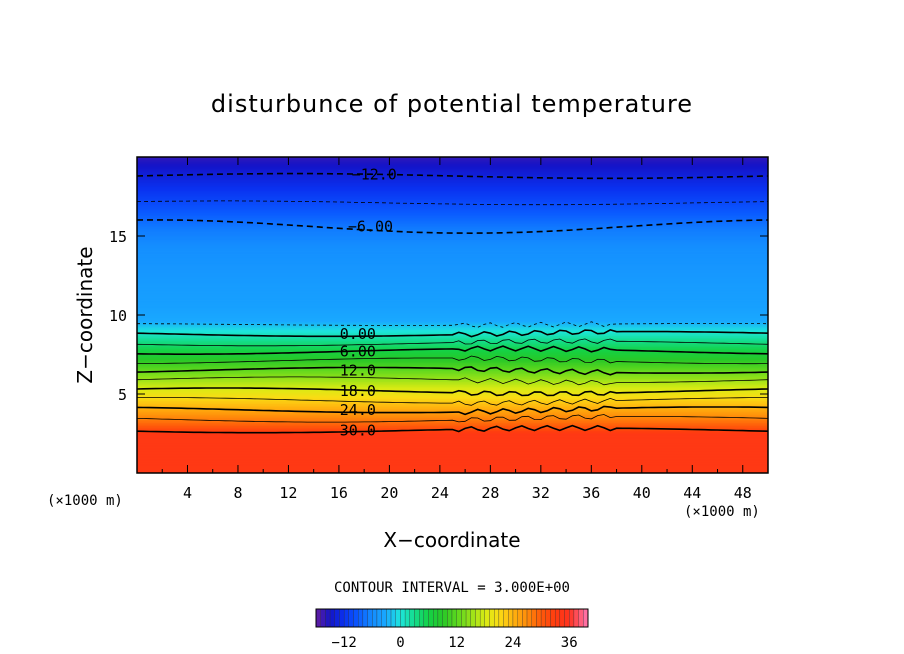  I want to click on x-tick-label: 16, so click(339, 493).